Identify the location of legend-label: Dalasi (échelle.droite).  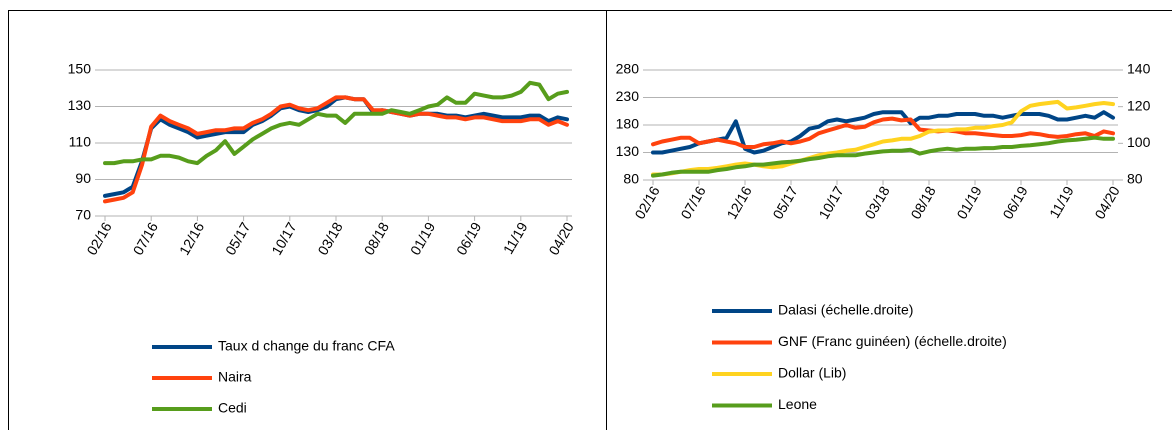
(845, 310).